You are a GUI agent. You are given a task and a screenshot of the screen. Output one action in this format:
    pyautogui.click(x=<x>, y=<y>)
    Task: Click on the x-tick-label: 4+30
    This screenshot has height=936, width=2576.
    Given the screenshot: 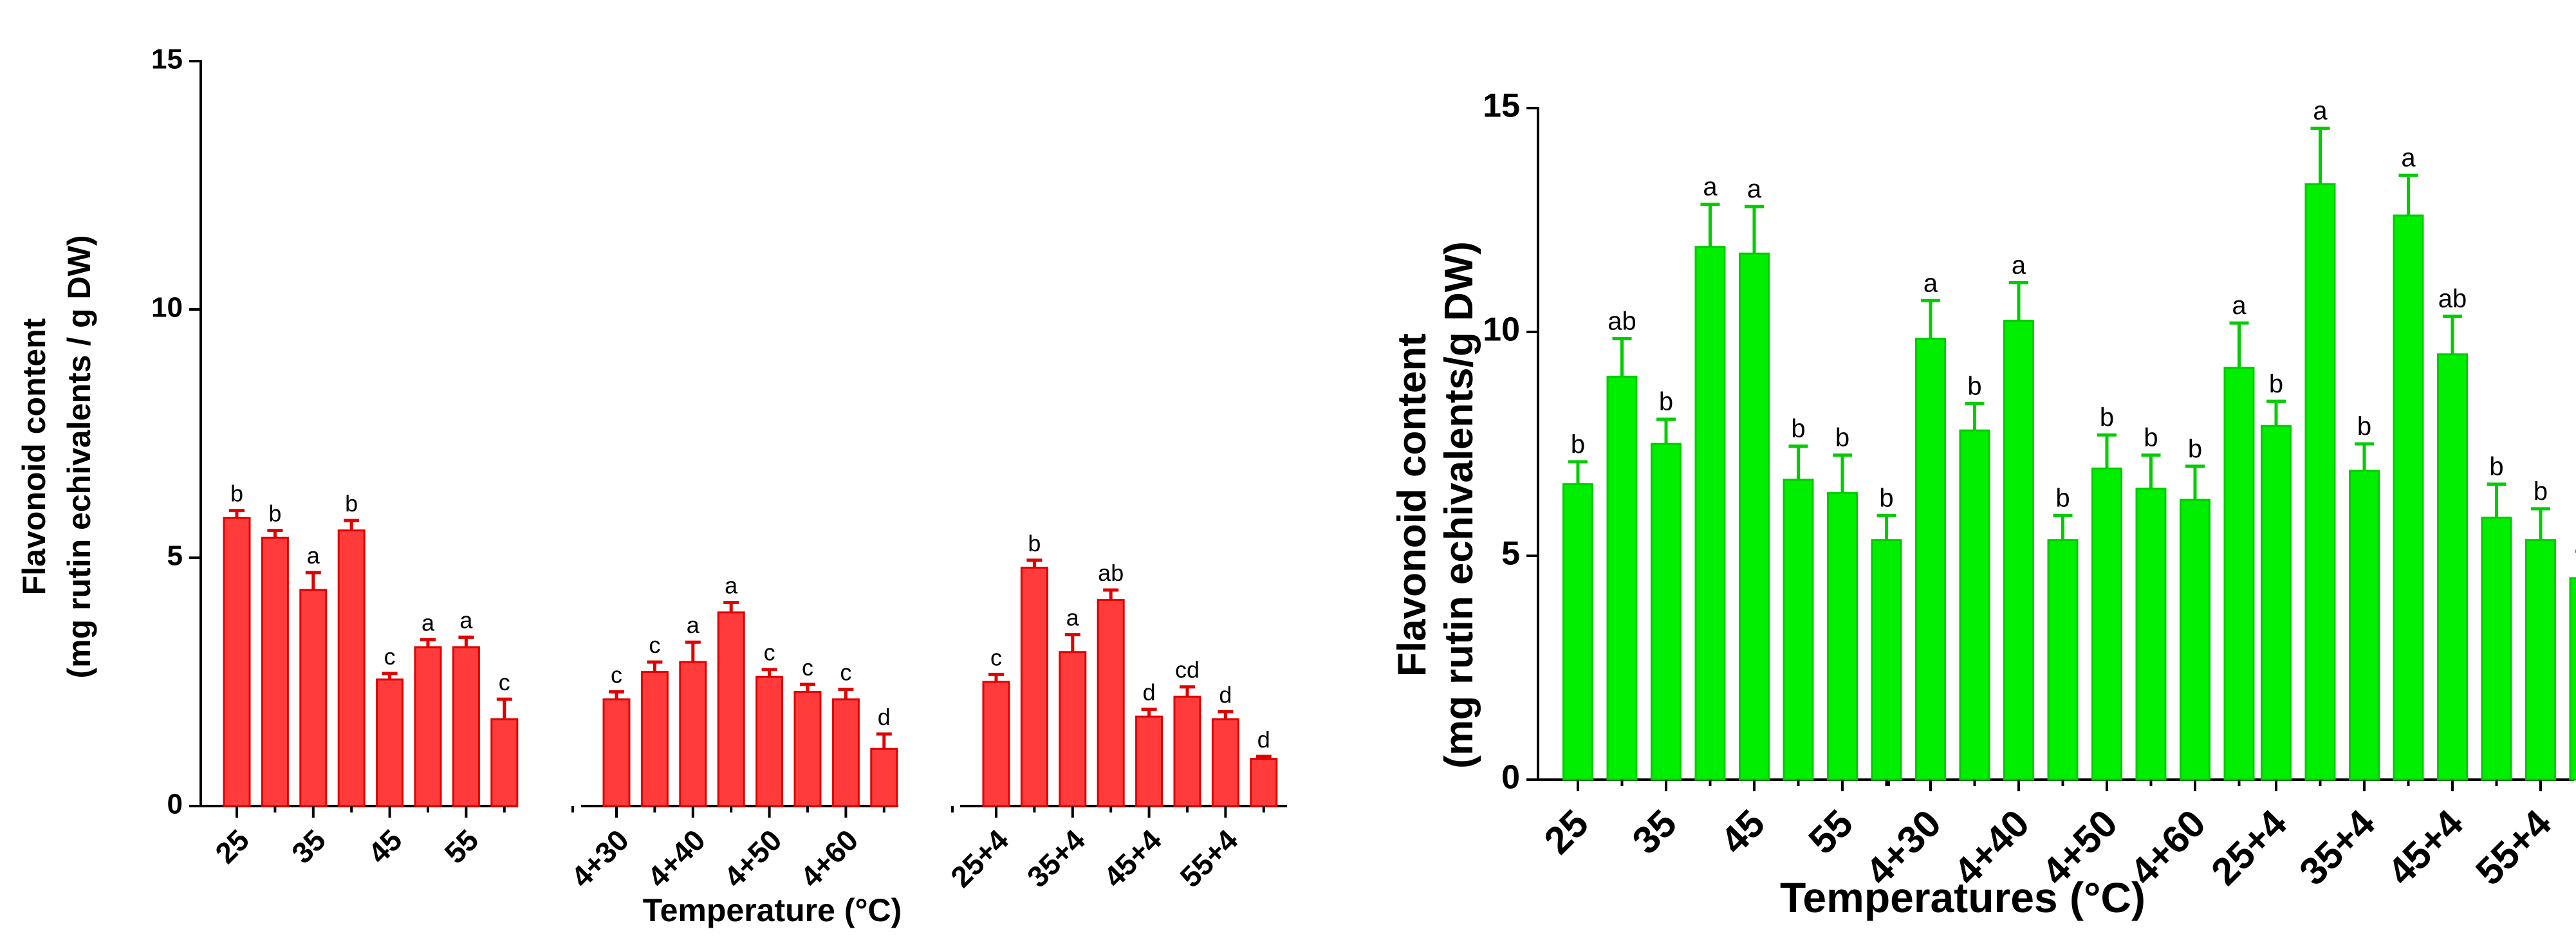 What is the action you would take?
    pyautogui.click(x=599, y=859)
    